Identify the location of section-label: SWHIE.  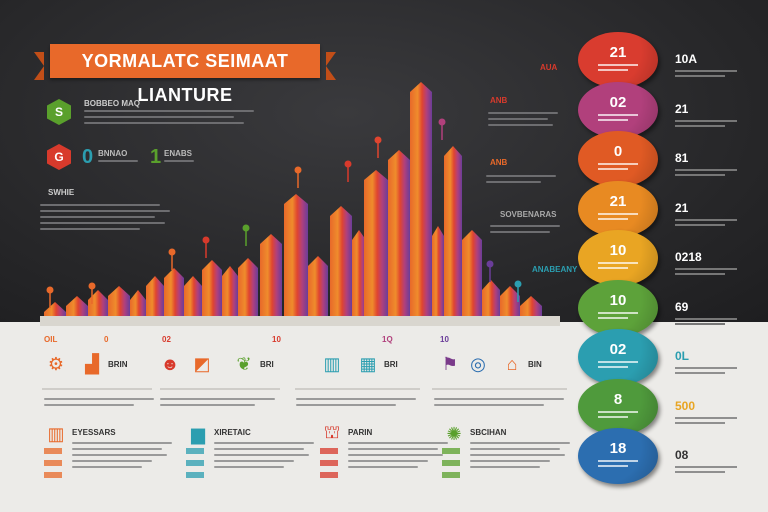
(61, 192).